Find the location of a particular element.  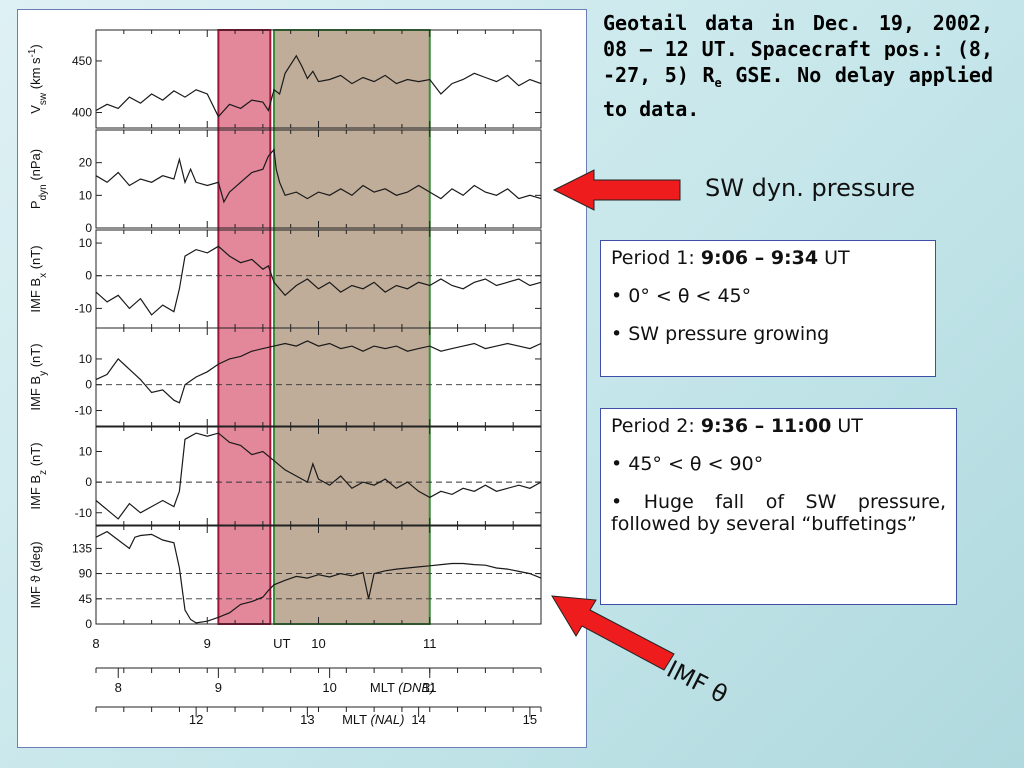

ut-tick-label: 10 is located at coordinates (318, 643).